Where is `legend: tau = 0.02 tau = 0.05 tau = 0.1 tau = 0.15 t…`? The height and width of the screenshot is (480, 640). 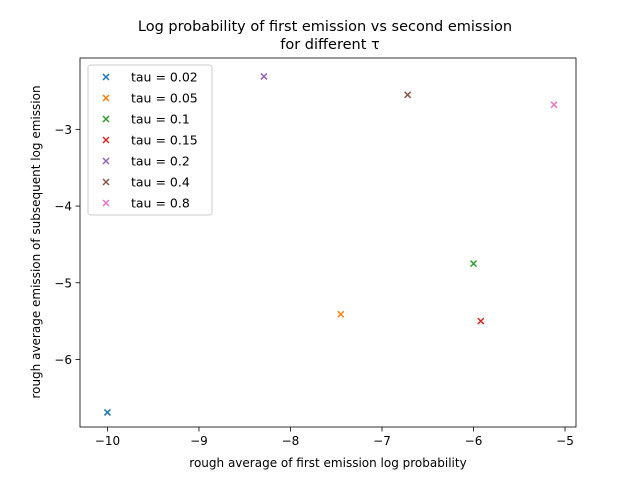
legend: tau = 0.02 tau = 0.05 tau = 0.1 tau = 0.15 t… is located at coordinates (150, 140).